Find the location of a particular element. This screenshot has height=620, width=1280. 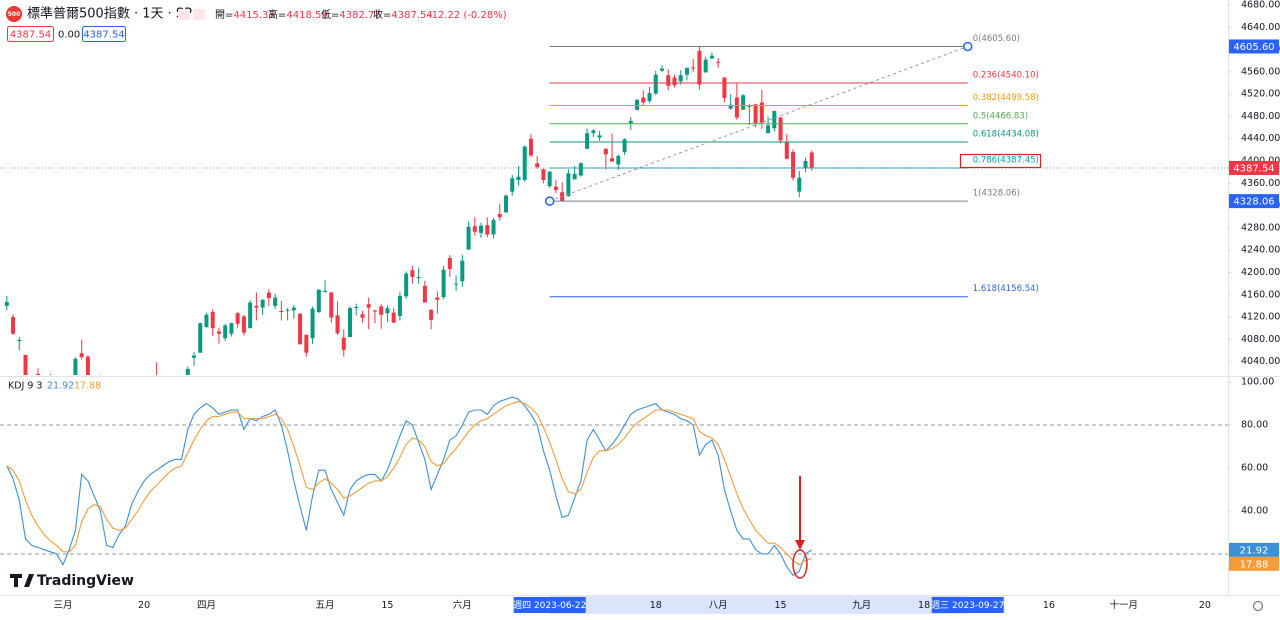

change: -12.22 (-0.28%) is located at coordinates (467, 15).